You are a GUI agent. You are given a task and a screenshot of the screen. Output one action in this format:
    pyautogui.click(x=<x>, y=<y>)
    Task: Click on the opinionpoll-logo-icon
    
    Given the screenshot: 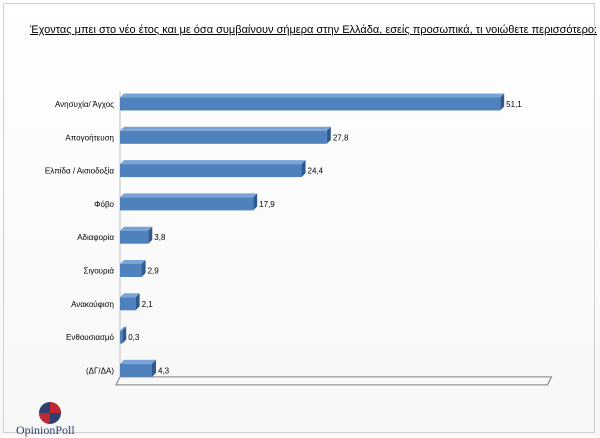 What is the action you would take?
    pyautogui.click(x=50, y=413)
    